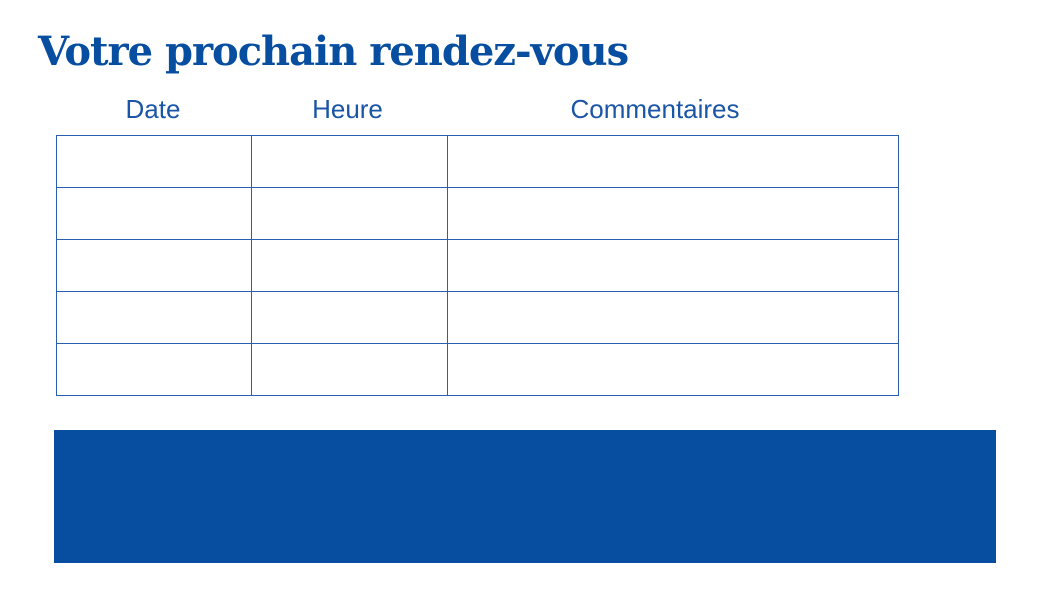  I want to click on column-header-heure: Heure, so click(347, 109).